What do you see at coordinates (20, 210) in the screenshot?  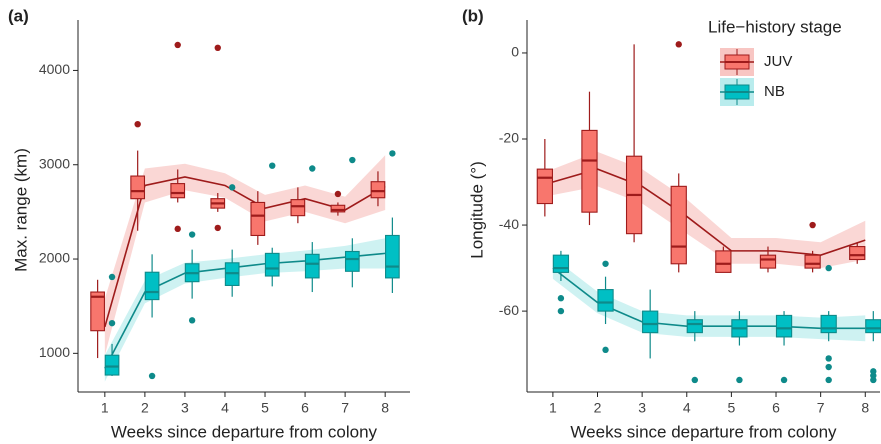 I see `y-axis-title: Max. range (km)` at bounding box center [20, 210].